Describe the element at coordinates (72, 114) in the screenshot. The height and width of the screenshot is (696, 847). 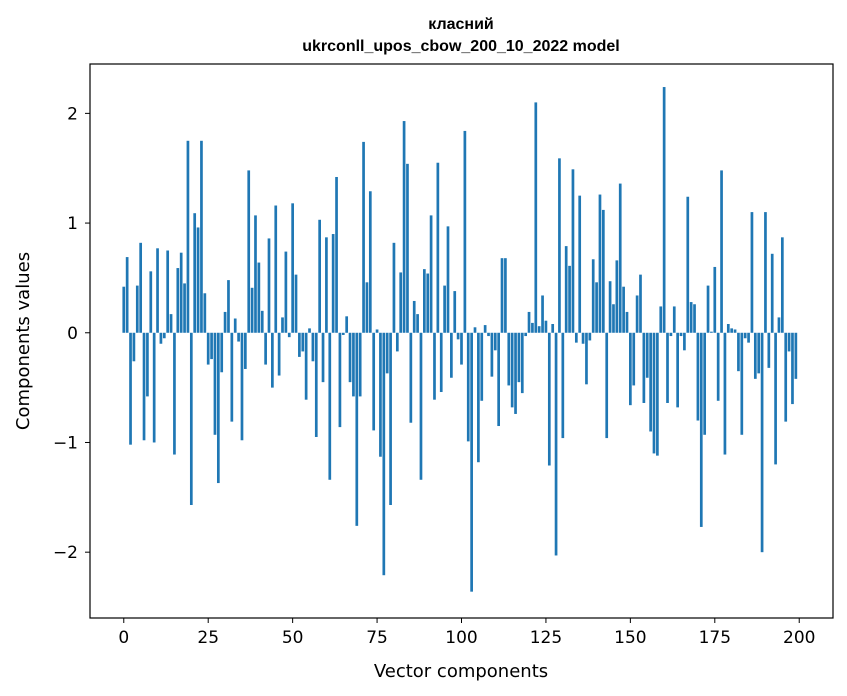
I see `y-tick-label: 2` at that location.